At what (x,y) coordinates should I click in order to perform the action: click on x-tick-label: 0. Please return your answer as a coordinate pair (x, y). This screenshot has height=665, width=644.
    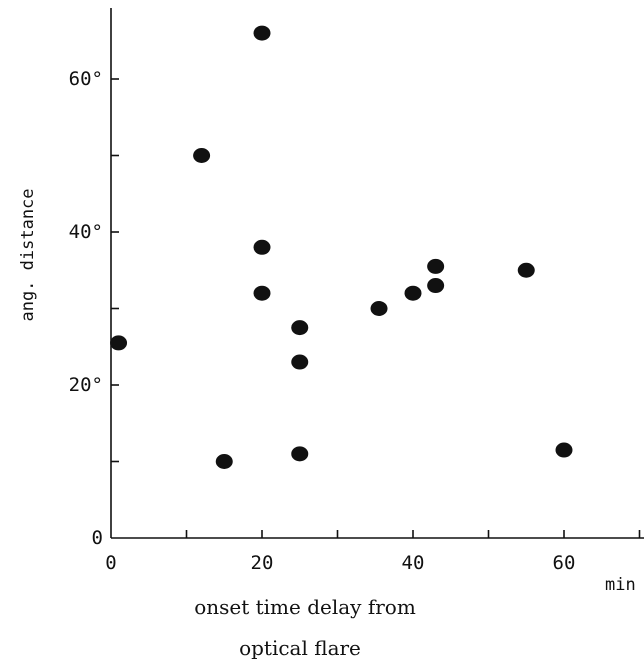
    Looking at the image, I should click on (110, 563).